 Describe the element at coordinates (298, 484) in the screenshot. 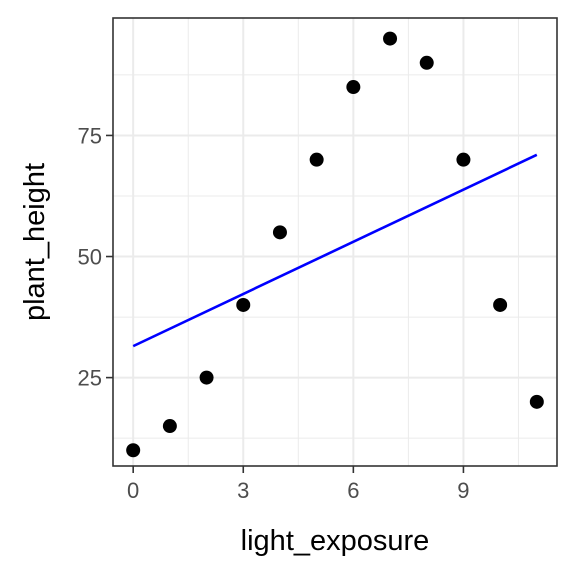

I see `x-axis: 0 3 6 9` at that location.